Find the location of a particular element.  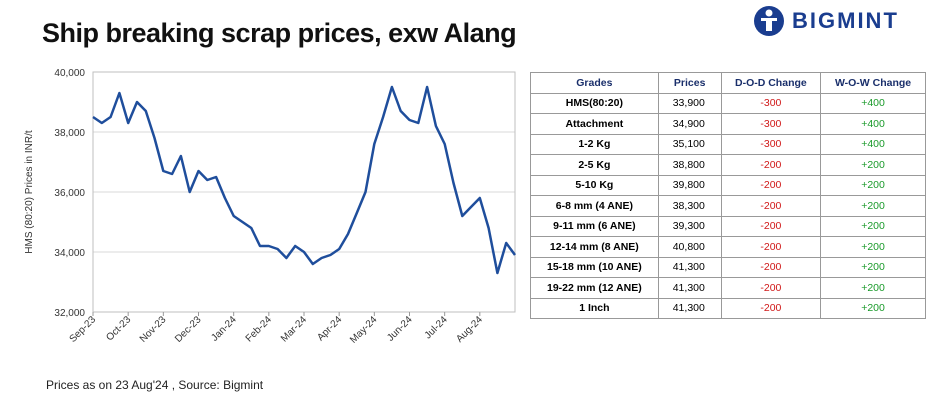

logo: BIGMINT is located at coordinates (825, 21).